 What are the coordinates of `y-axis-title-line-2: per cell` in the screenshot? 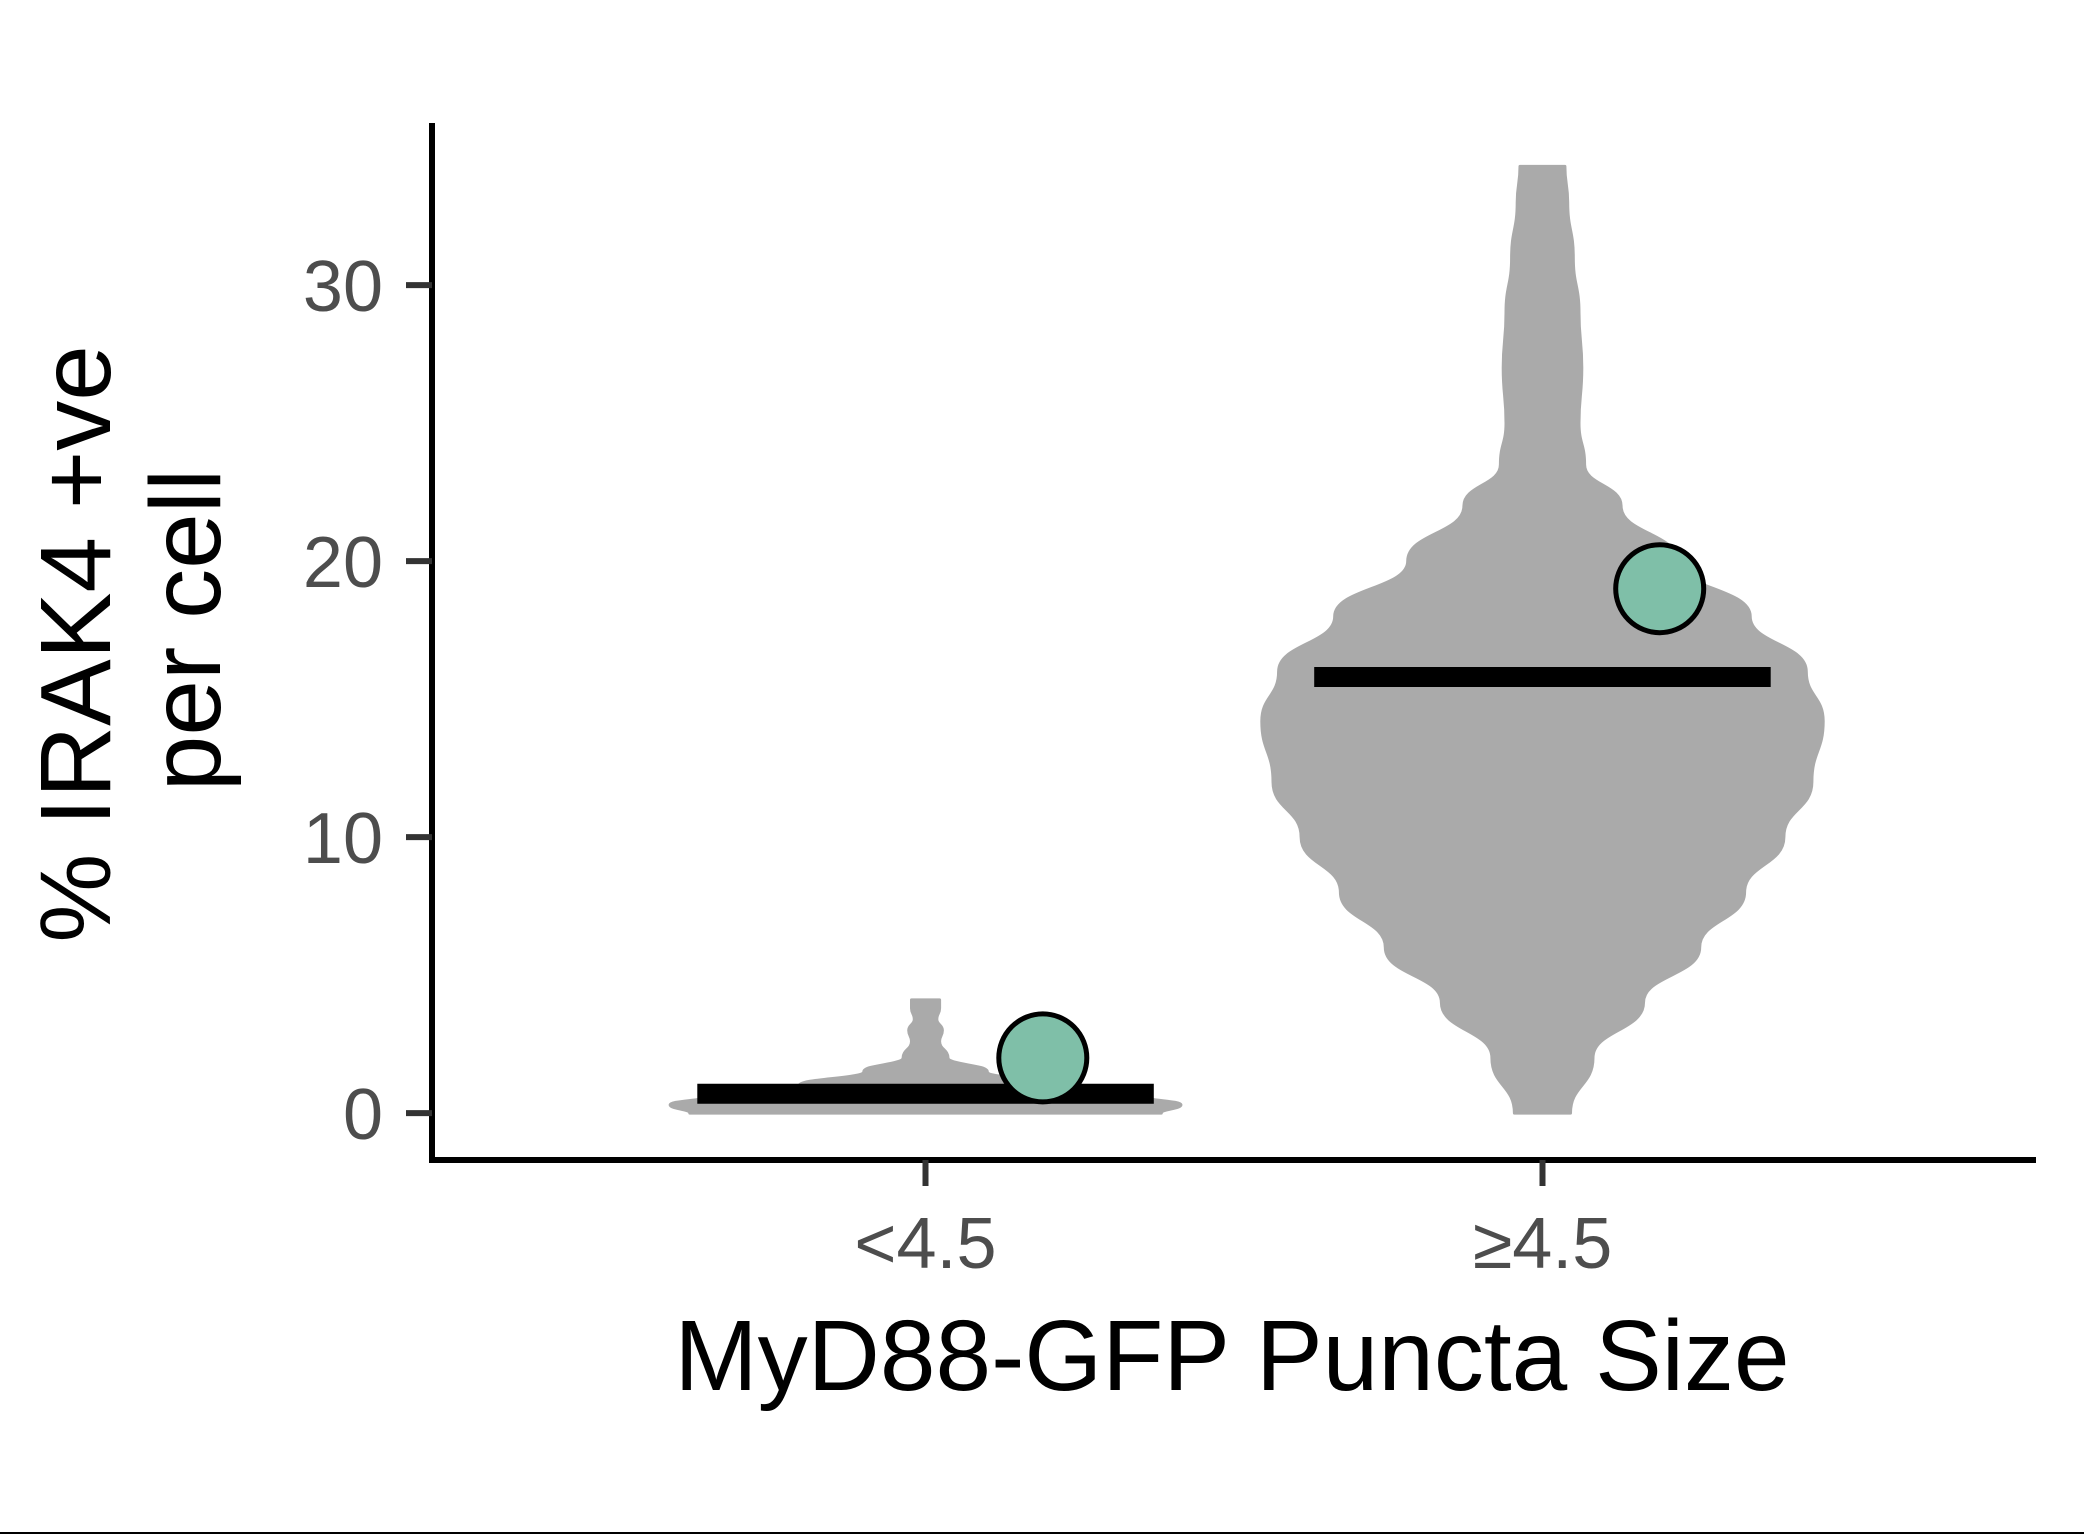 It's located at (186, 630).